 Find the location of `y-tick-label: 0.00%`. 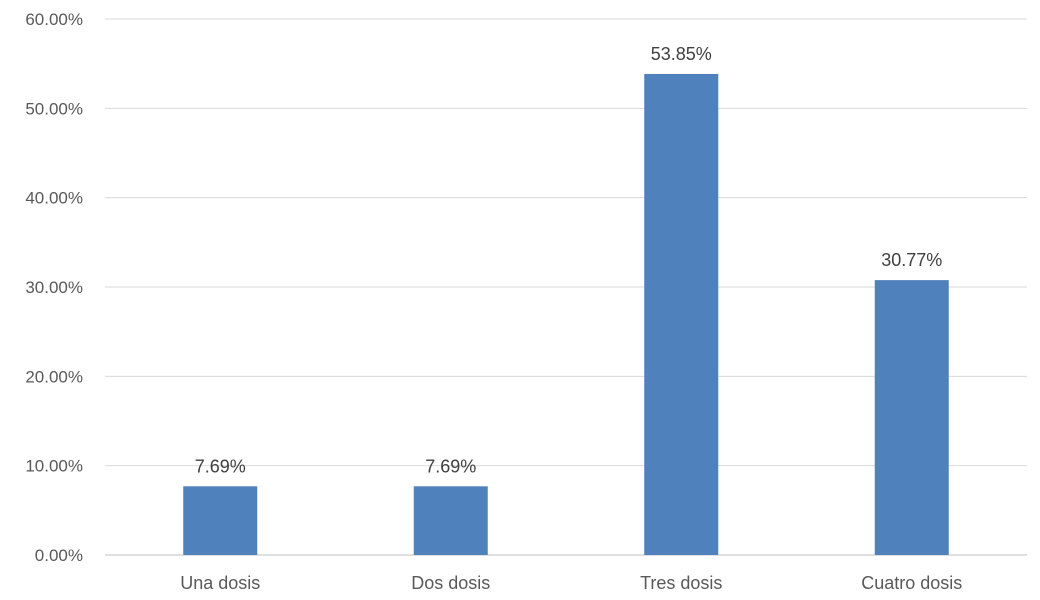

y-tick-label: 0.00% is located at coordinates (59, 555).